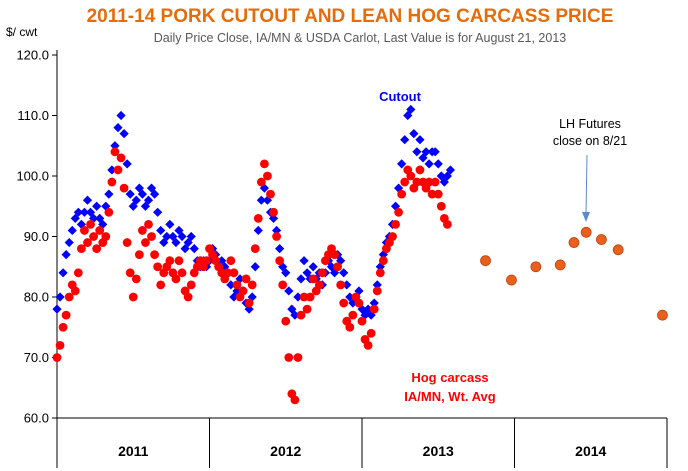 The image size is (688, 471). What do you see at coordinates (22, 32) in the screenshot?
I see `y-axis-label: $/ cwt` at bounding box center [22, 32].